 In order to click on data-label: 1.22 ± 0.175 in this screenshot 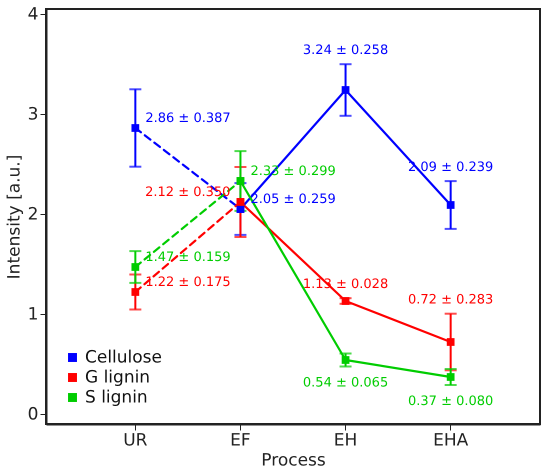, I will do `click(188, 282)`.